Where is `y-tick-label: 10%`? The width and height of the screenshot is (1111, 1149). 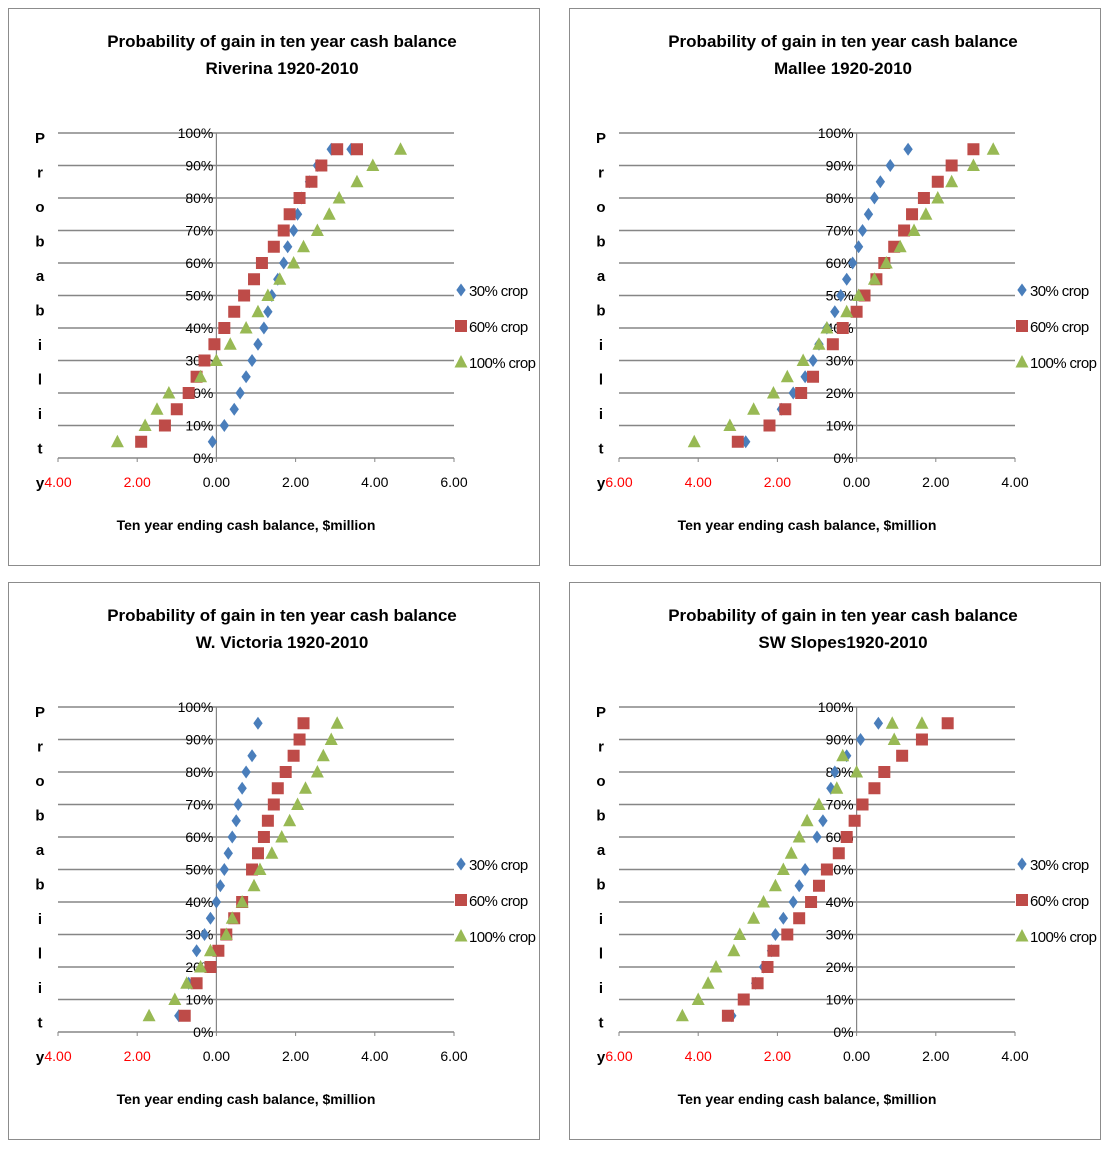
y-tick-label: 10% is located at coordinates (840, 426).